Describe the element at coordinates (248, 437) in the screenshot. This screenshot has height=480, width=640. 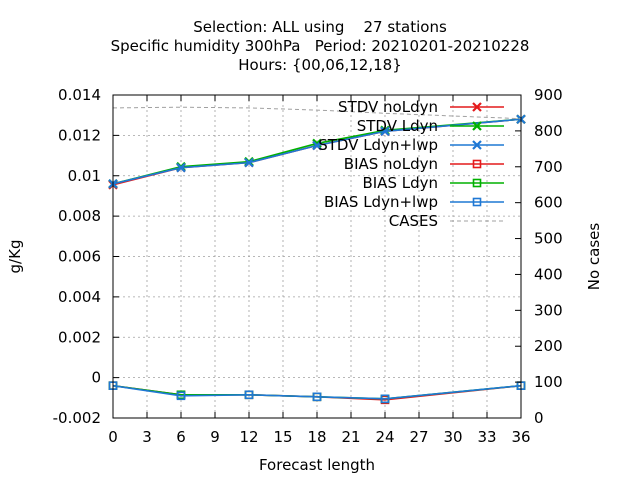
I see `x-tick-label: 12` at that location.